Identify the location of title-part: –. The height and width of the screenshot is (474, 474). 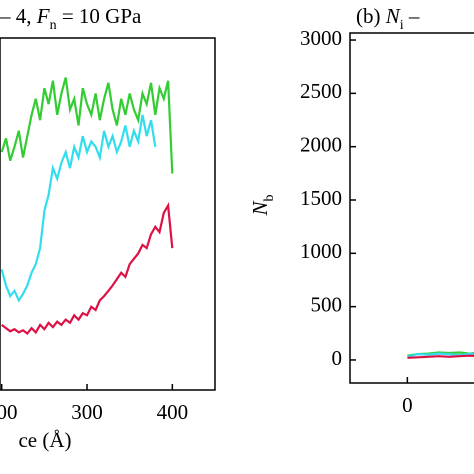
(412, 16).